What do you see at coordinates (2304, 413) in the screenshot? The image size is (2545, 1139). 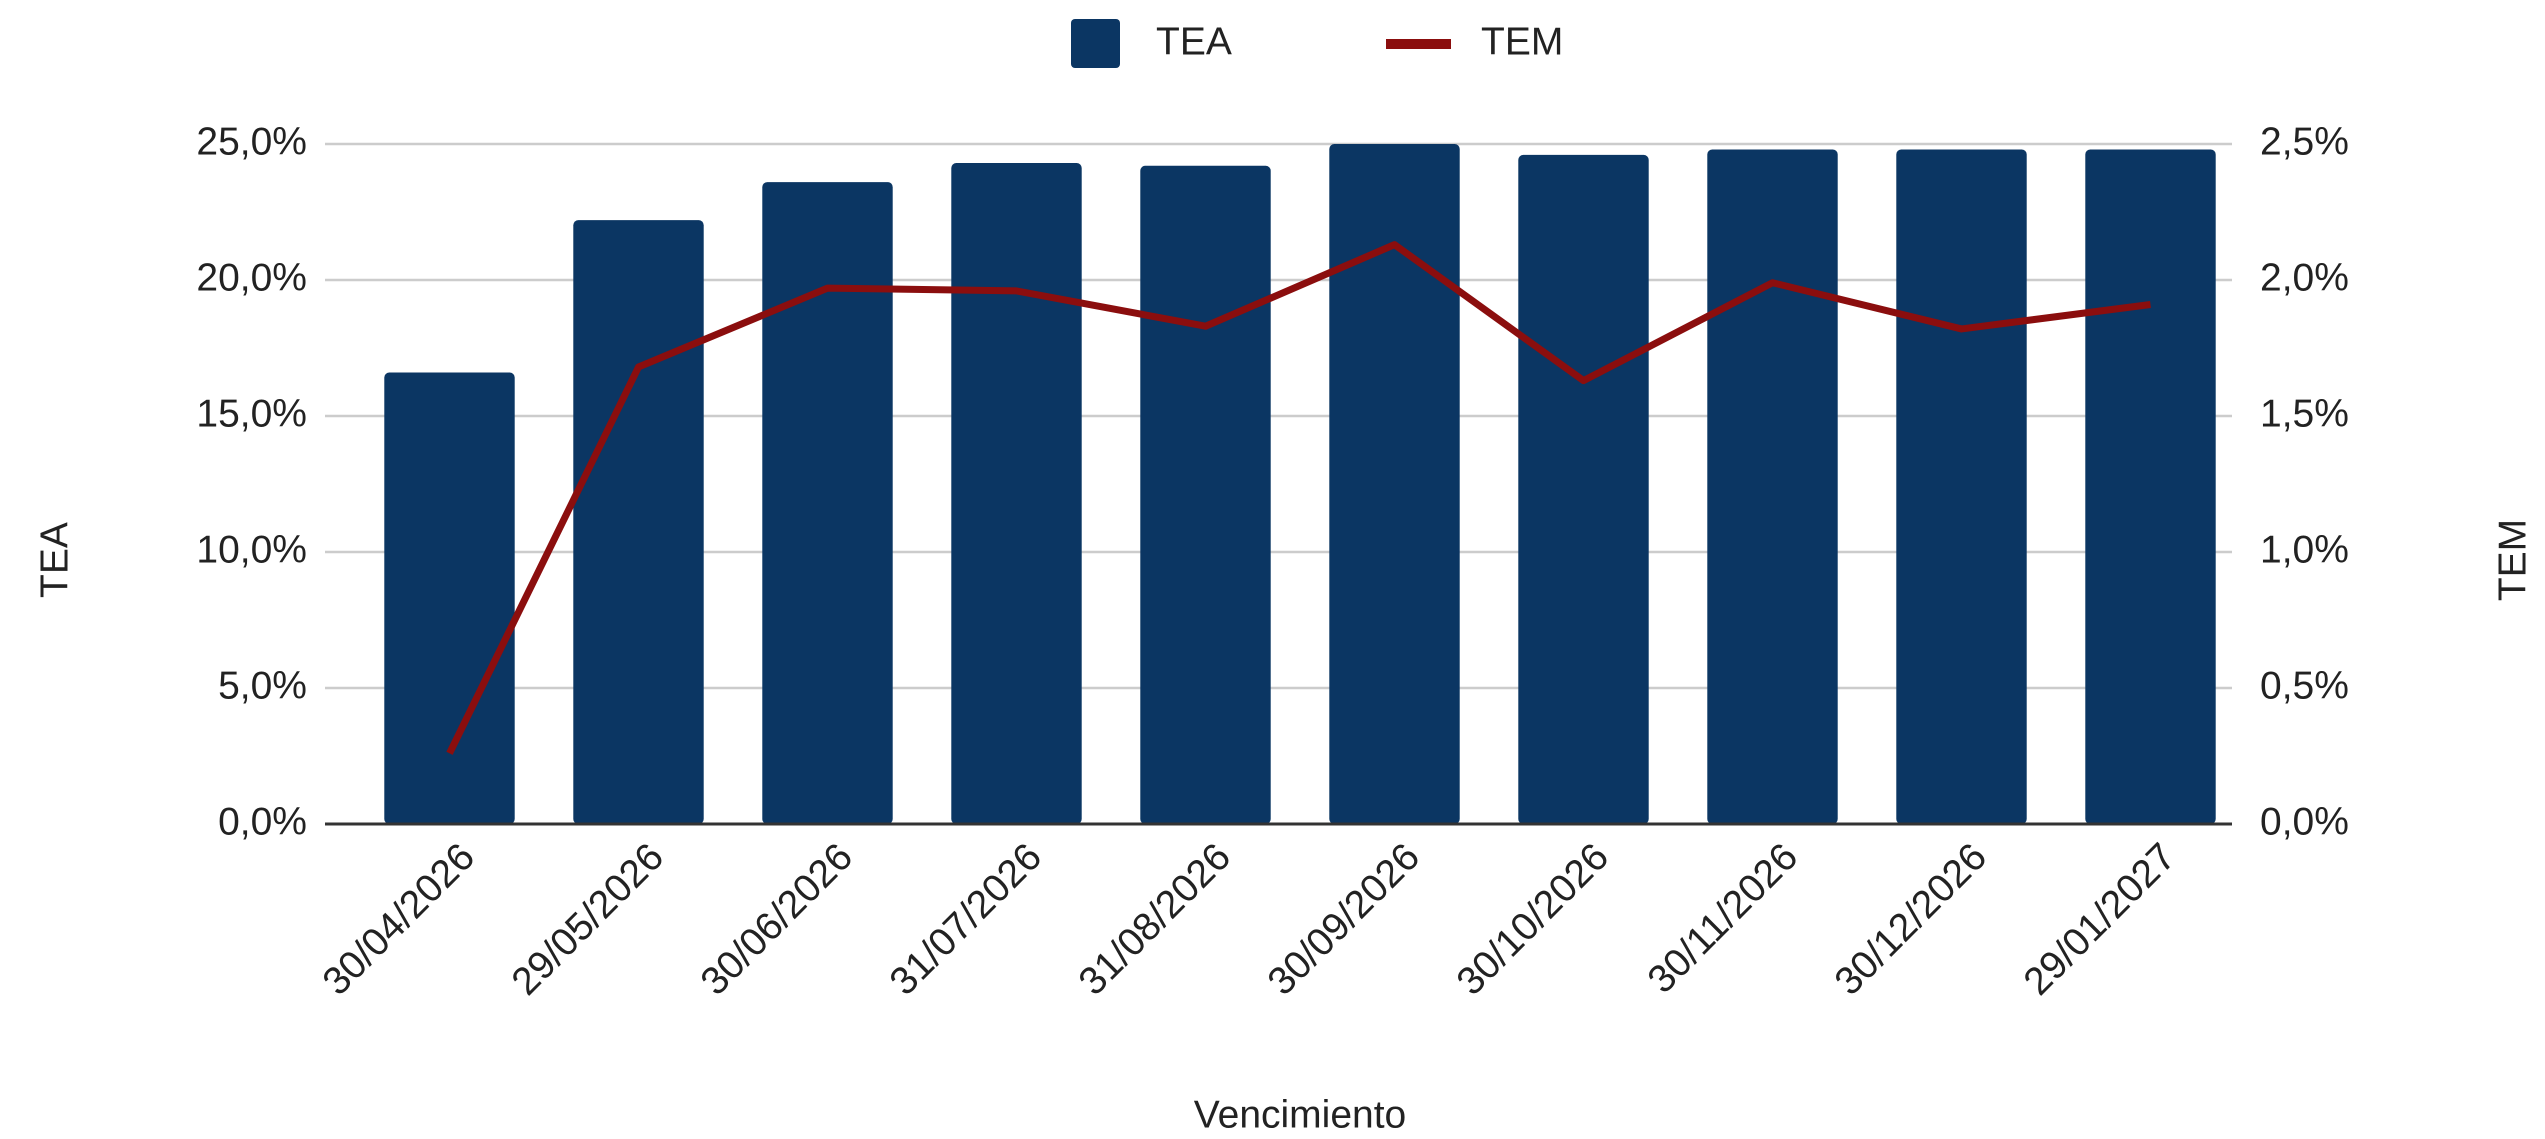 I see `y2-tick-label: 1,5%` at bounding box center [2304, 413].